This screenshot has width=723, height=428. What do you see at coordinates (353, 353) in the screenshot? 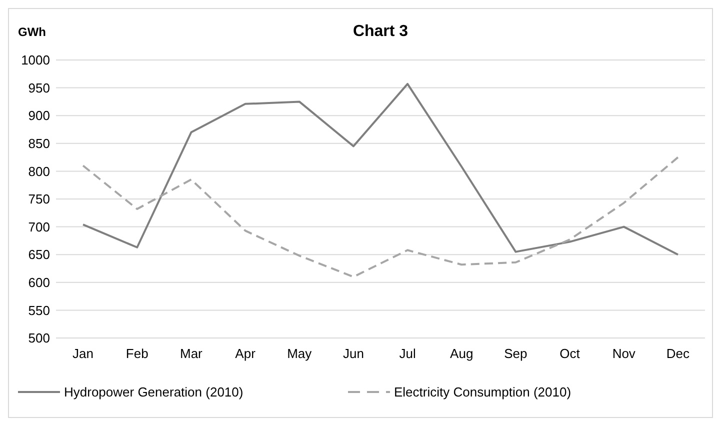
I see `x-tick-label: Jun` at bounding box center [353, 353].